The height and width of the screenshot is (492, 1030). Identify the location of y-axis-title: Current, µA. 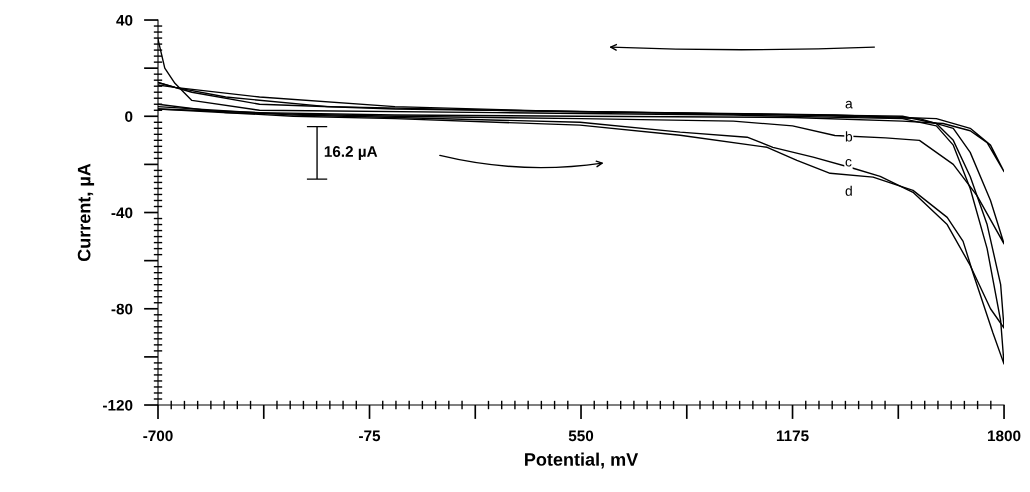
(86, 212).